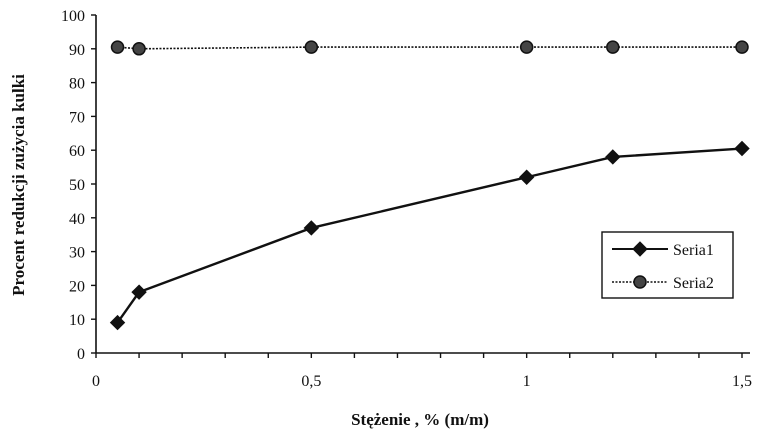 This screenshot has height=439, width=770. I want to click on y-tick-label: 50, so click(77, 185).